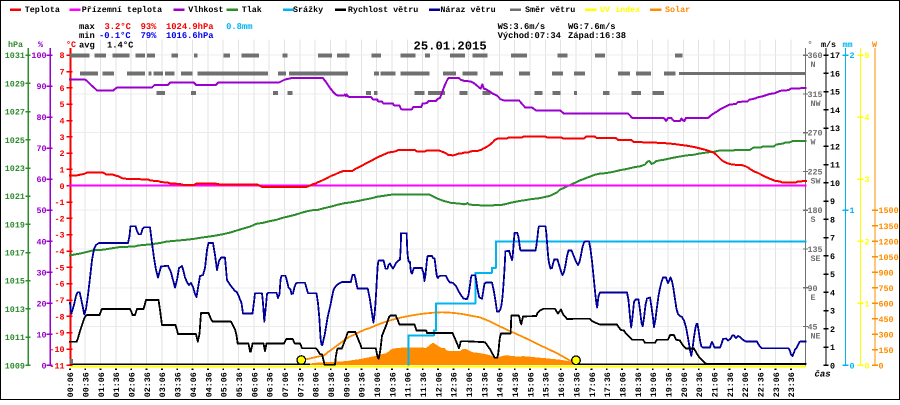  What do you see at coordinates (522, 27) in the screenshot?
I see `svg-text: WS:3.6m/s` at bounding box center [522, 27].